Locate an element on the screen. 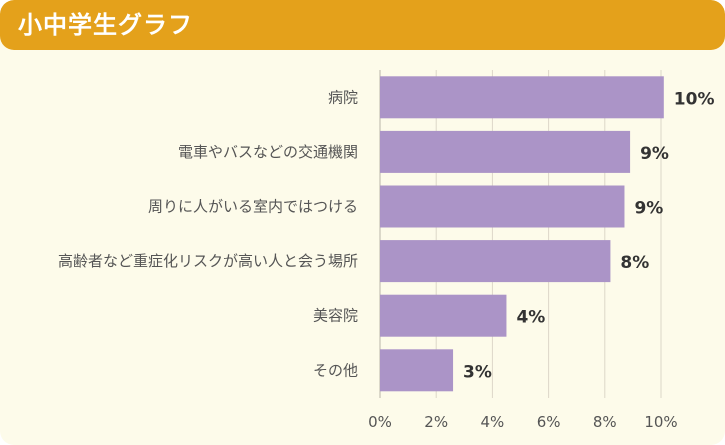  chart-title: 小中学生グラフ is located at coordinates (105, 25).